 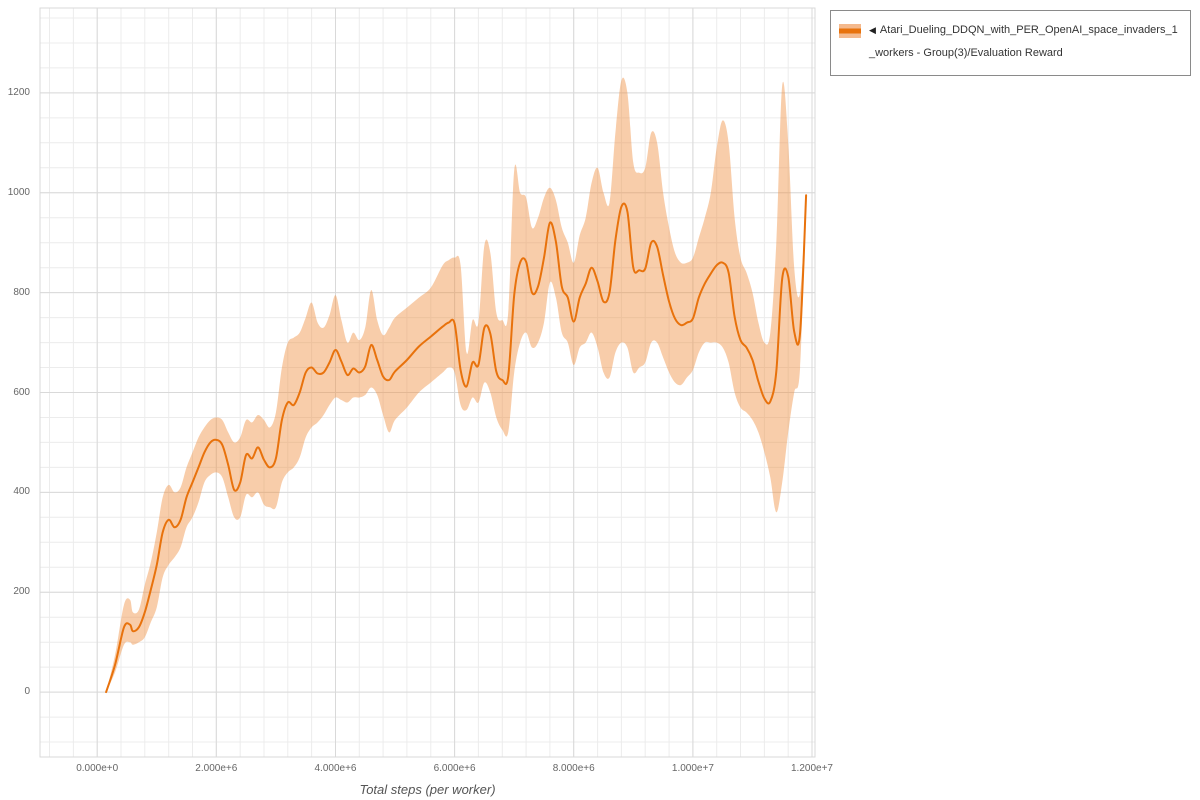 What do you see at coordinates (573, 768) in the screenshot?
I see `x-tick-label: 8.000e+6` at bounding box center [573, 768].